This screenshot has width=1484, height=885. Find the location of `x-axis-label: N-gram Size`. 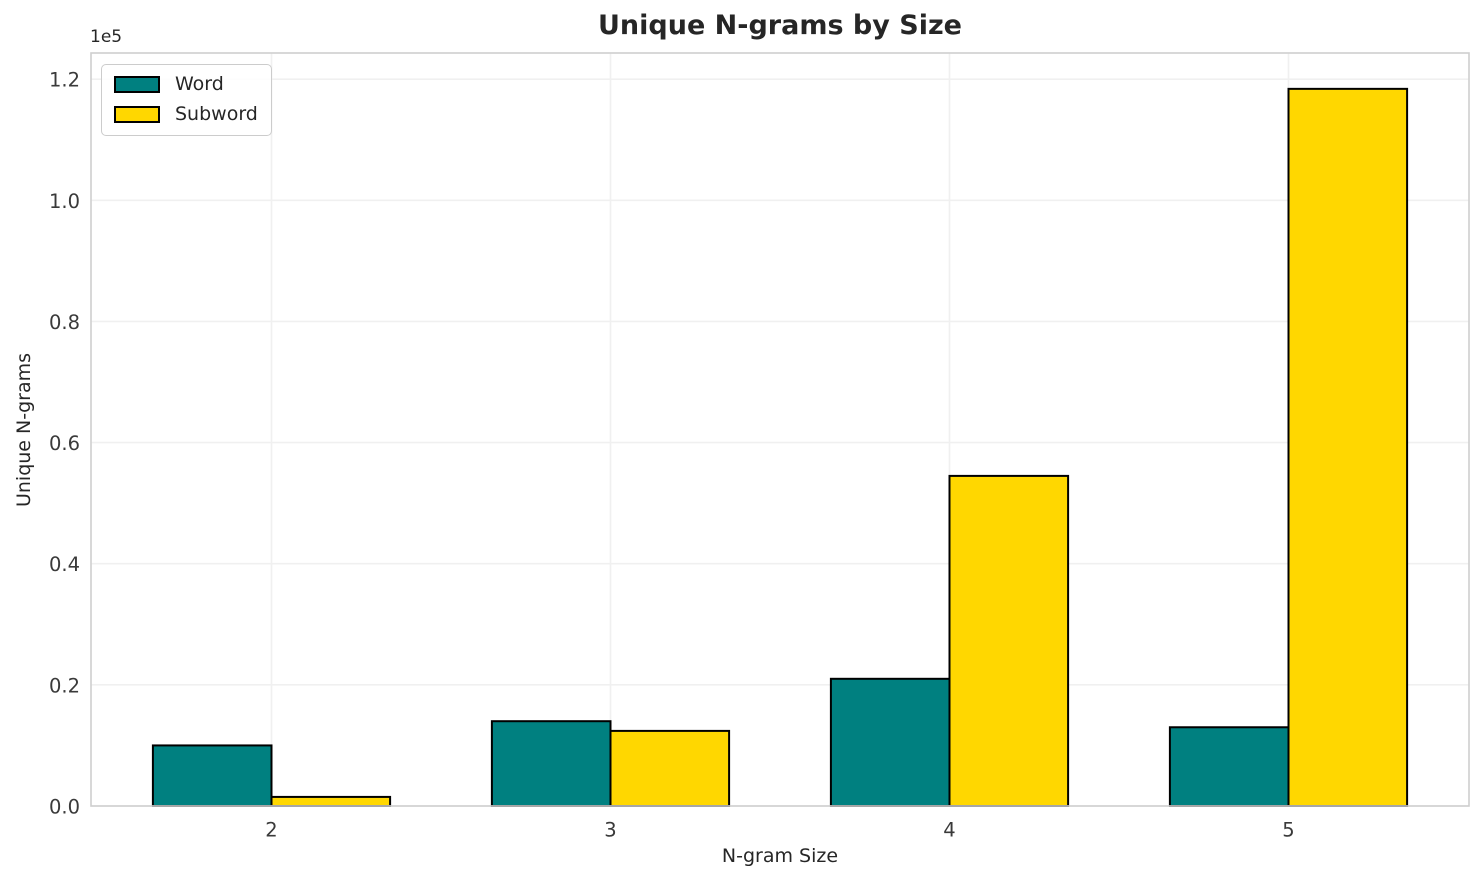

x-axis-label: N-gram Size is located at coordinates (780, 856).